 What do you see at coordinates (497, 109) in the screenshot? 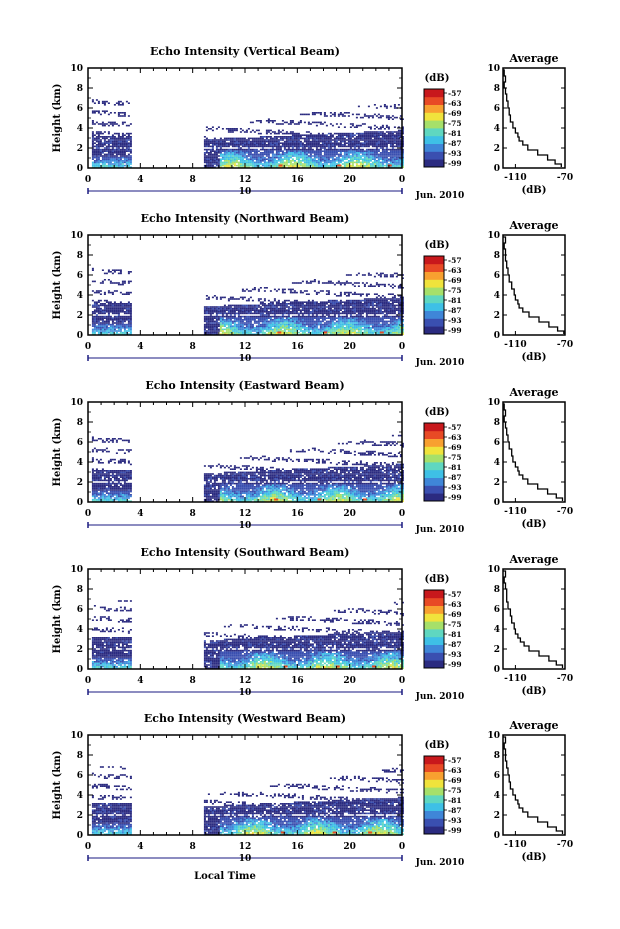
I see `avg-y-tick-label: 6` at bounding box center [497, 109].